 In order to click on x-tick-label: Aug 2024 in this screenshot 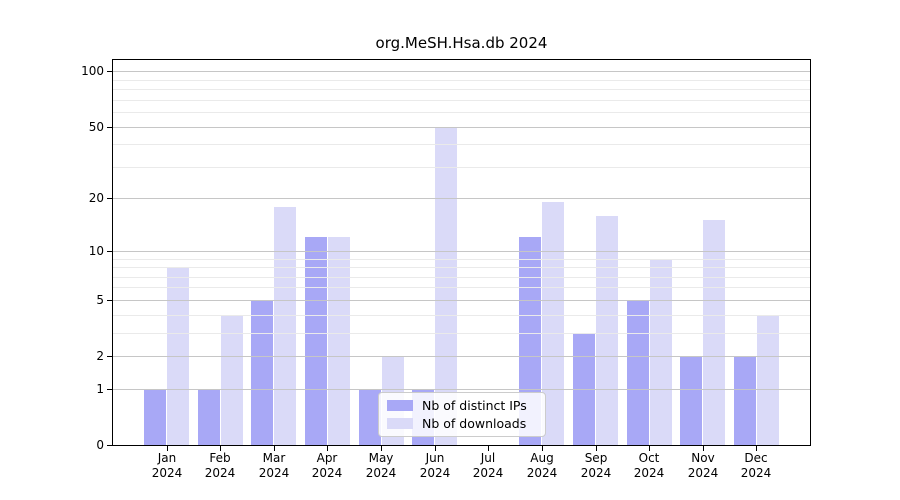, I will do `click(542, 466)`.